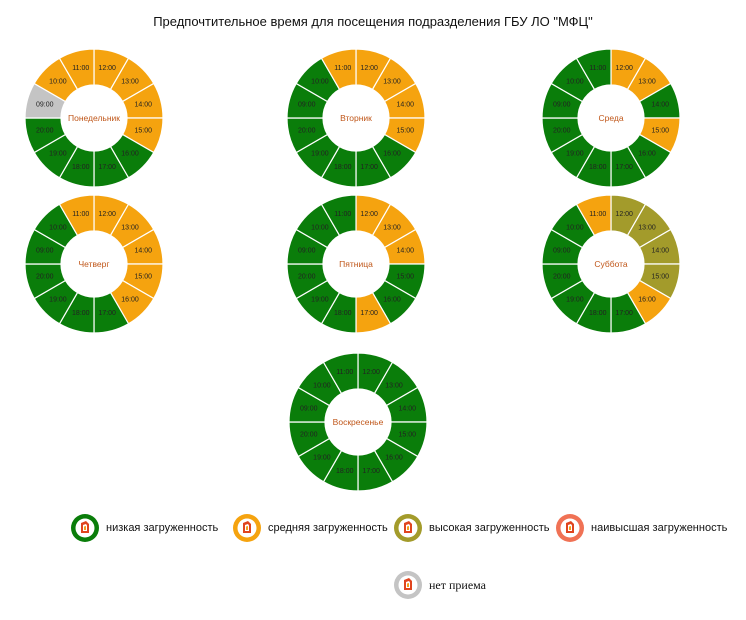  Describe the element at coordinates (659, 528) in the screenshot. I see `legend-label: наивысшая загруженность` at that location.